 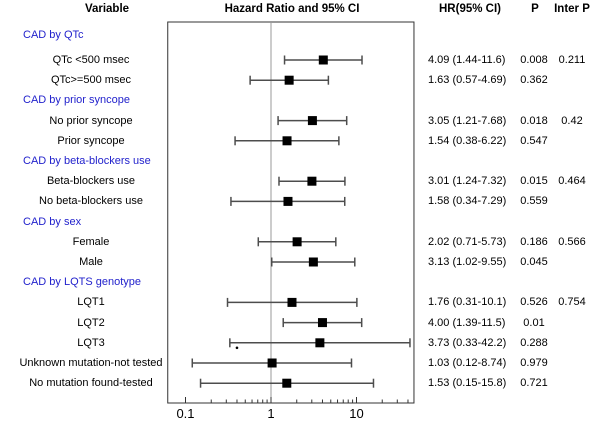 I want to click on item-row-label: QTc <500 msec, so click(x=91, y=60).